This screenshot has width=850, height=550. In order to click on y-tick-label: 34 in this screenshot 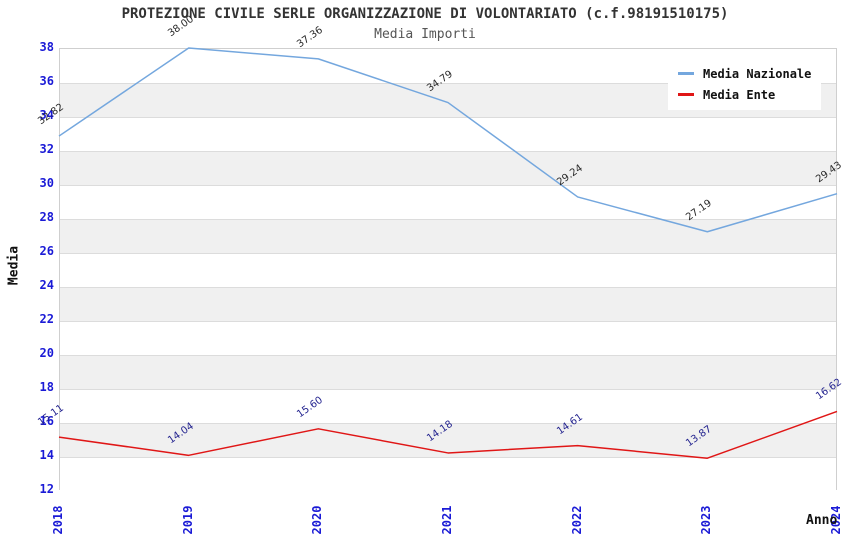, I will do `click(46, 115)`.